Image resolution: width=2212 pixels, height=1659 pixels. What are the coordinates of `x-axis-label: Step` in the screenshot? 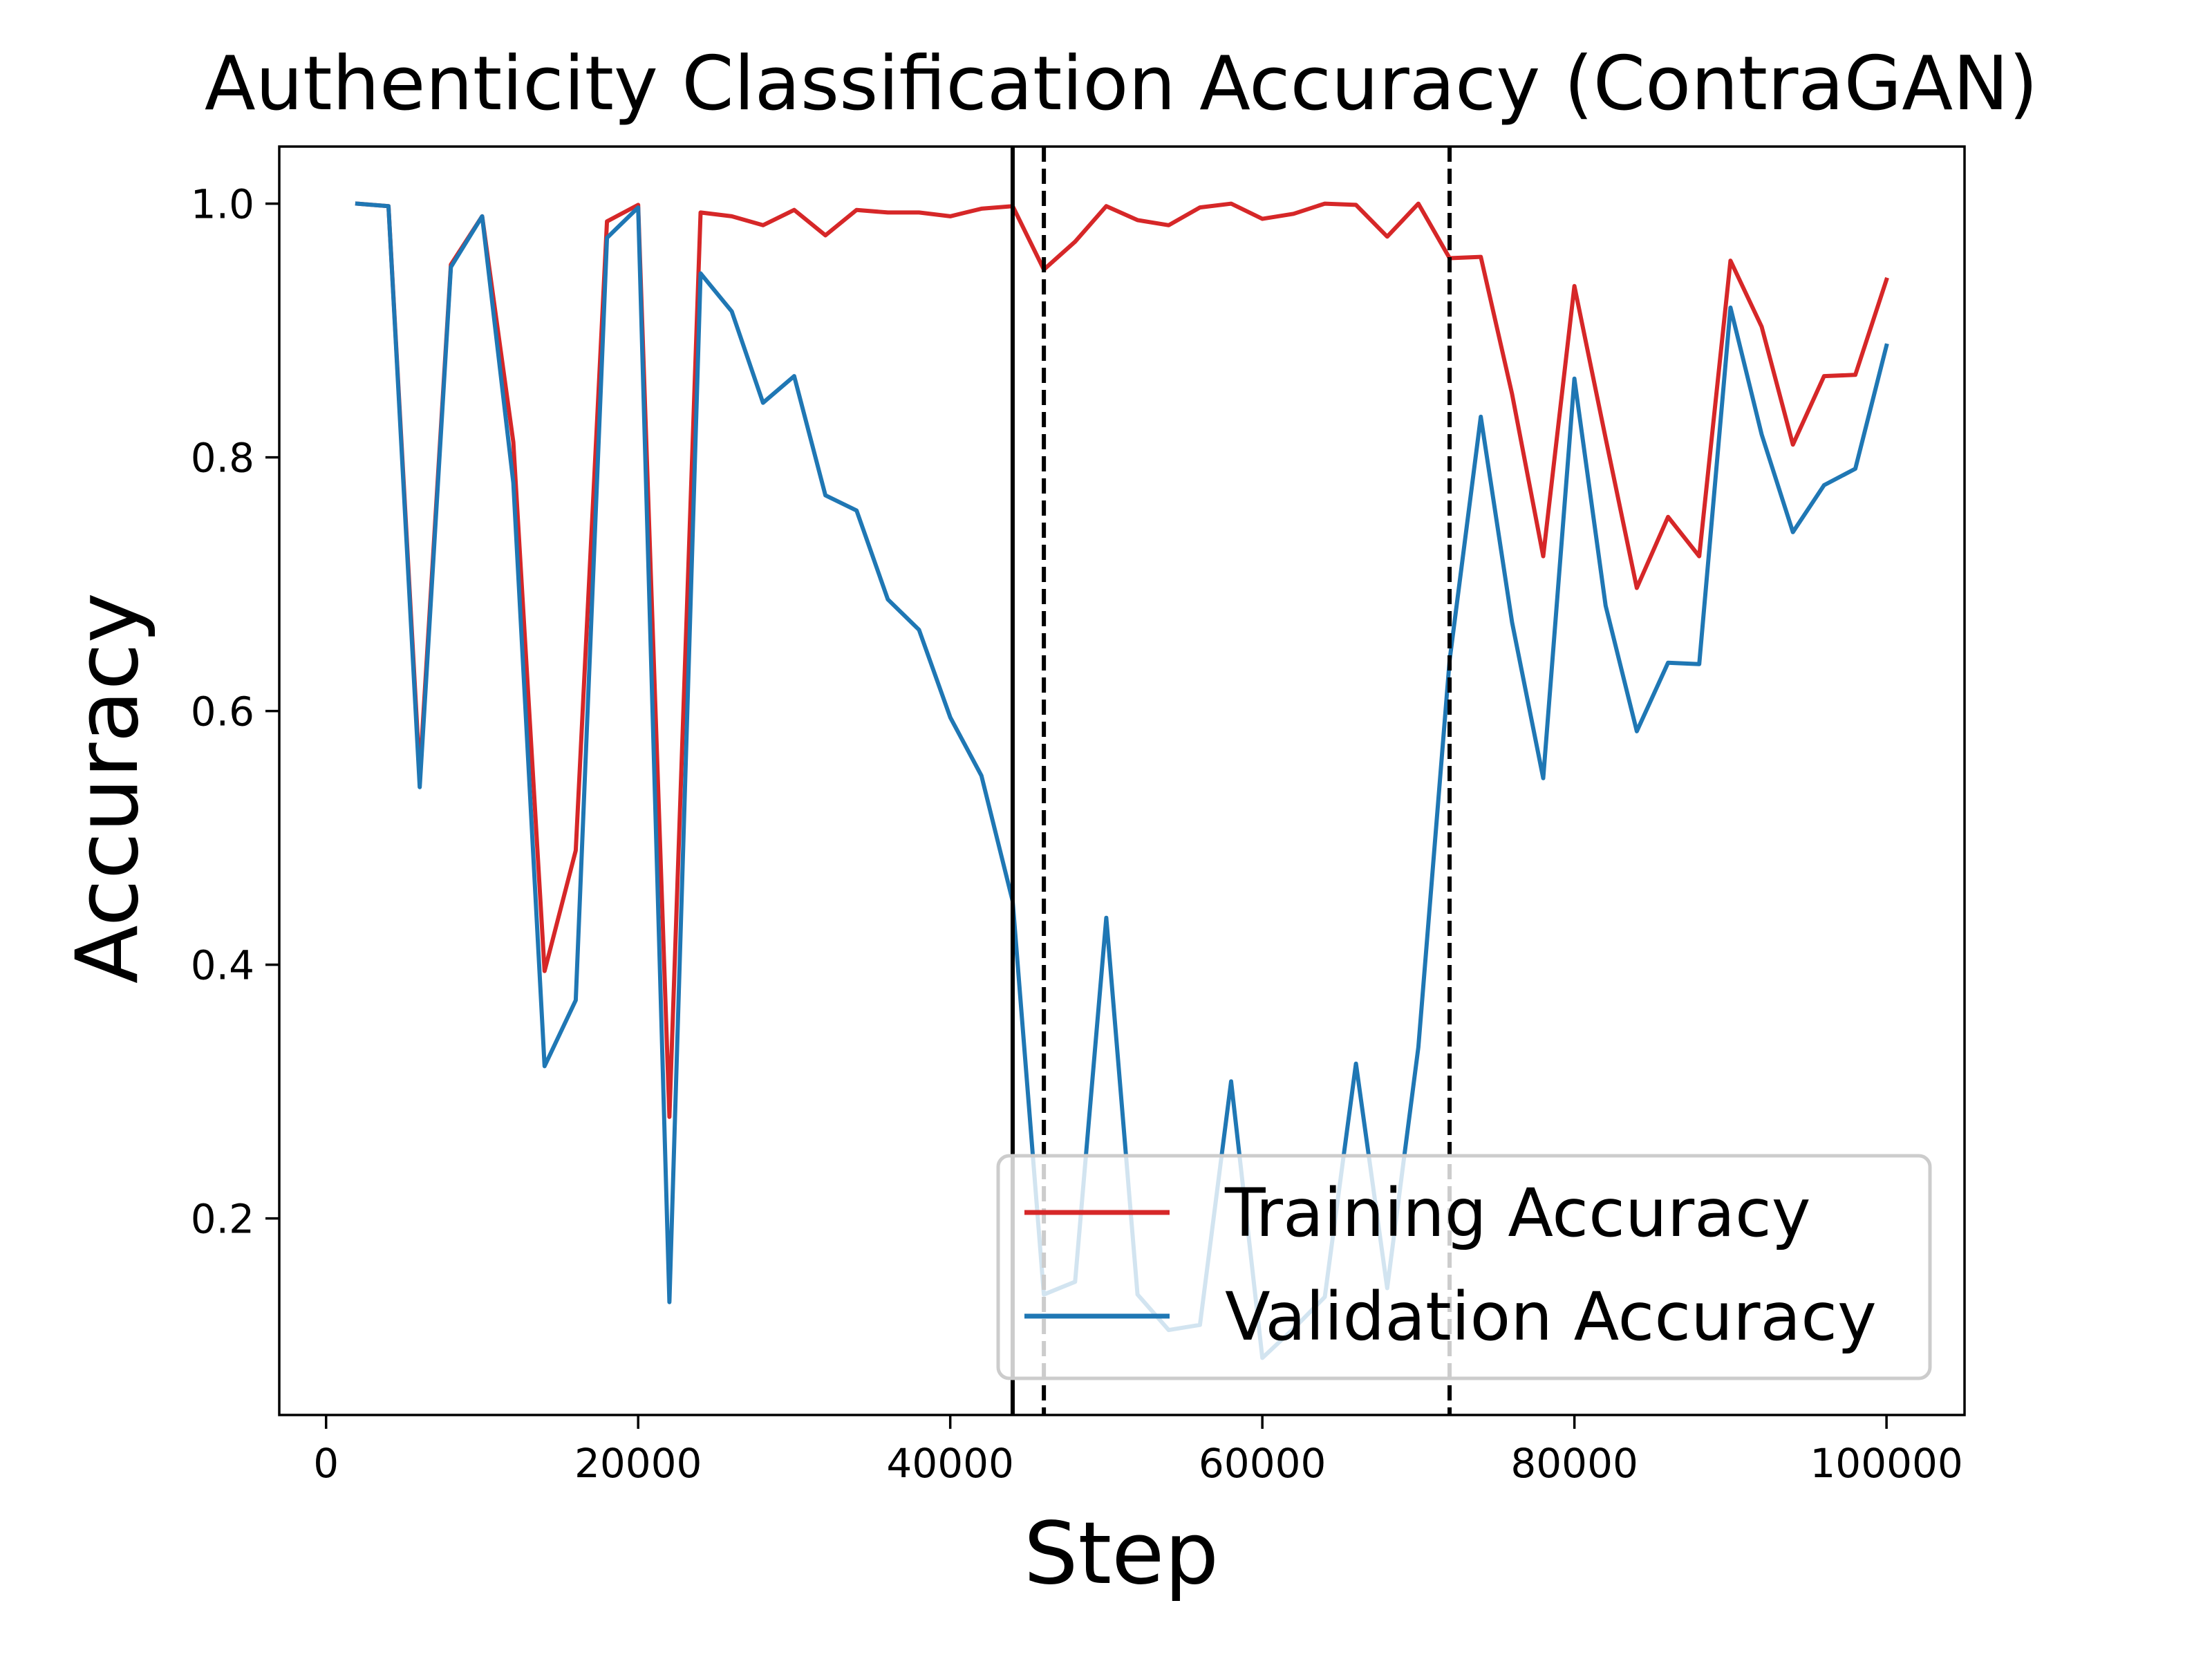 It's located at (1121, 1554).